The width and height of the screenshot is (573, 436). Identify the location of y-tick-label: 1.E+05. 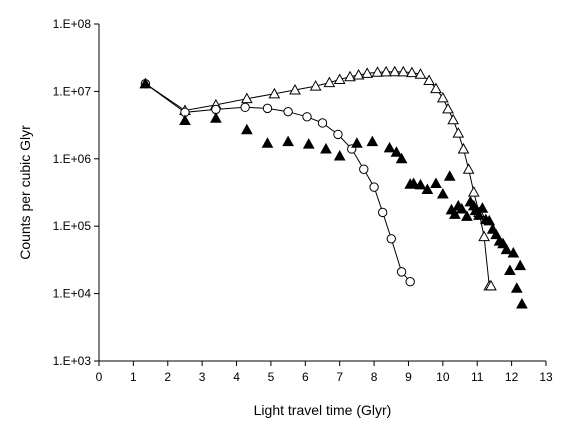
(72, 226).